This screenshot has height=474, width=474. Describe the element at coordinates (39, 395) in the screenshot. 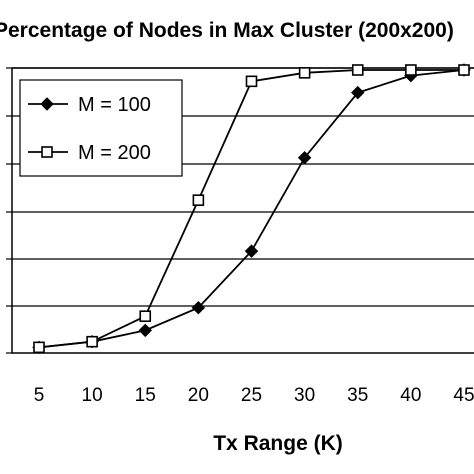

I see `x-tick-label: 5` at that location.